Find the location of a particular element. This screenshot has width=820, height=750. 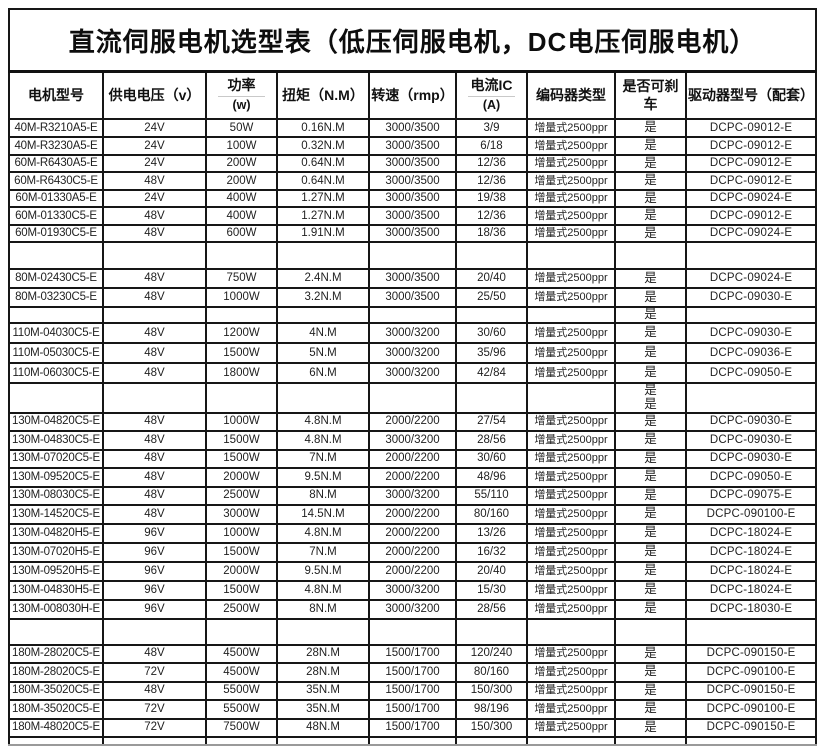

cell-driver: DCPC-09030-E is located at coordinates (751, 333).